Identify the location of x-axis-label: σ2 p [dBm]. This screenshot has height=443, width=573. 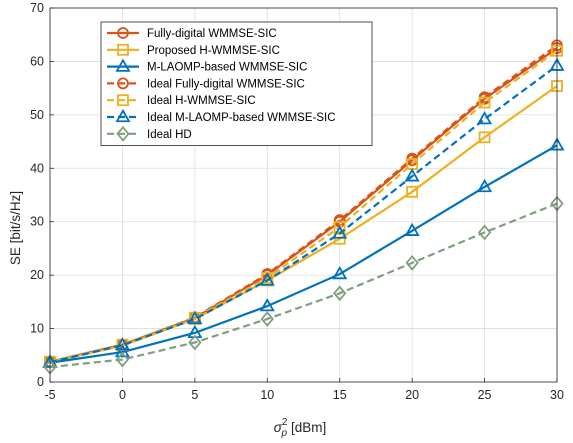
(300, 428).